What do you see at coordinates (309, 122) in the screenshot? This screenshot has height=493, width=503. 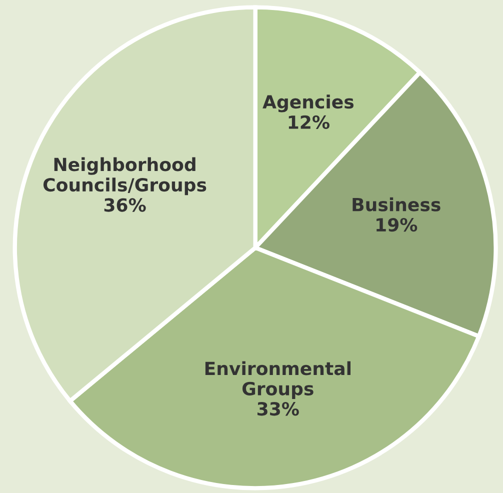 I see `data-label: 12%` at bounding box center [309, 122].